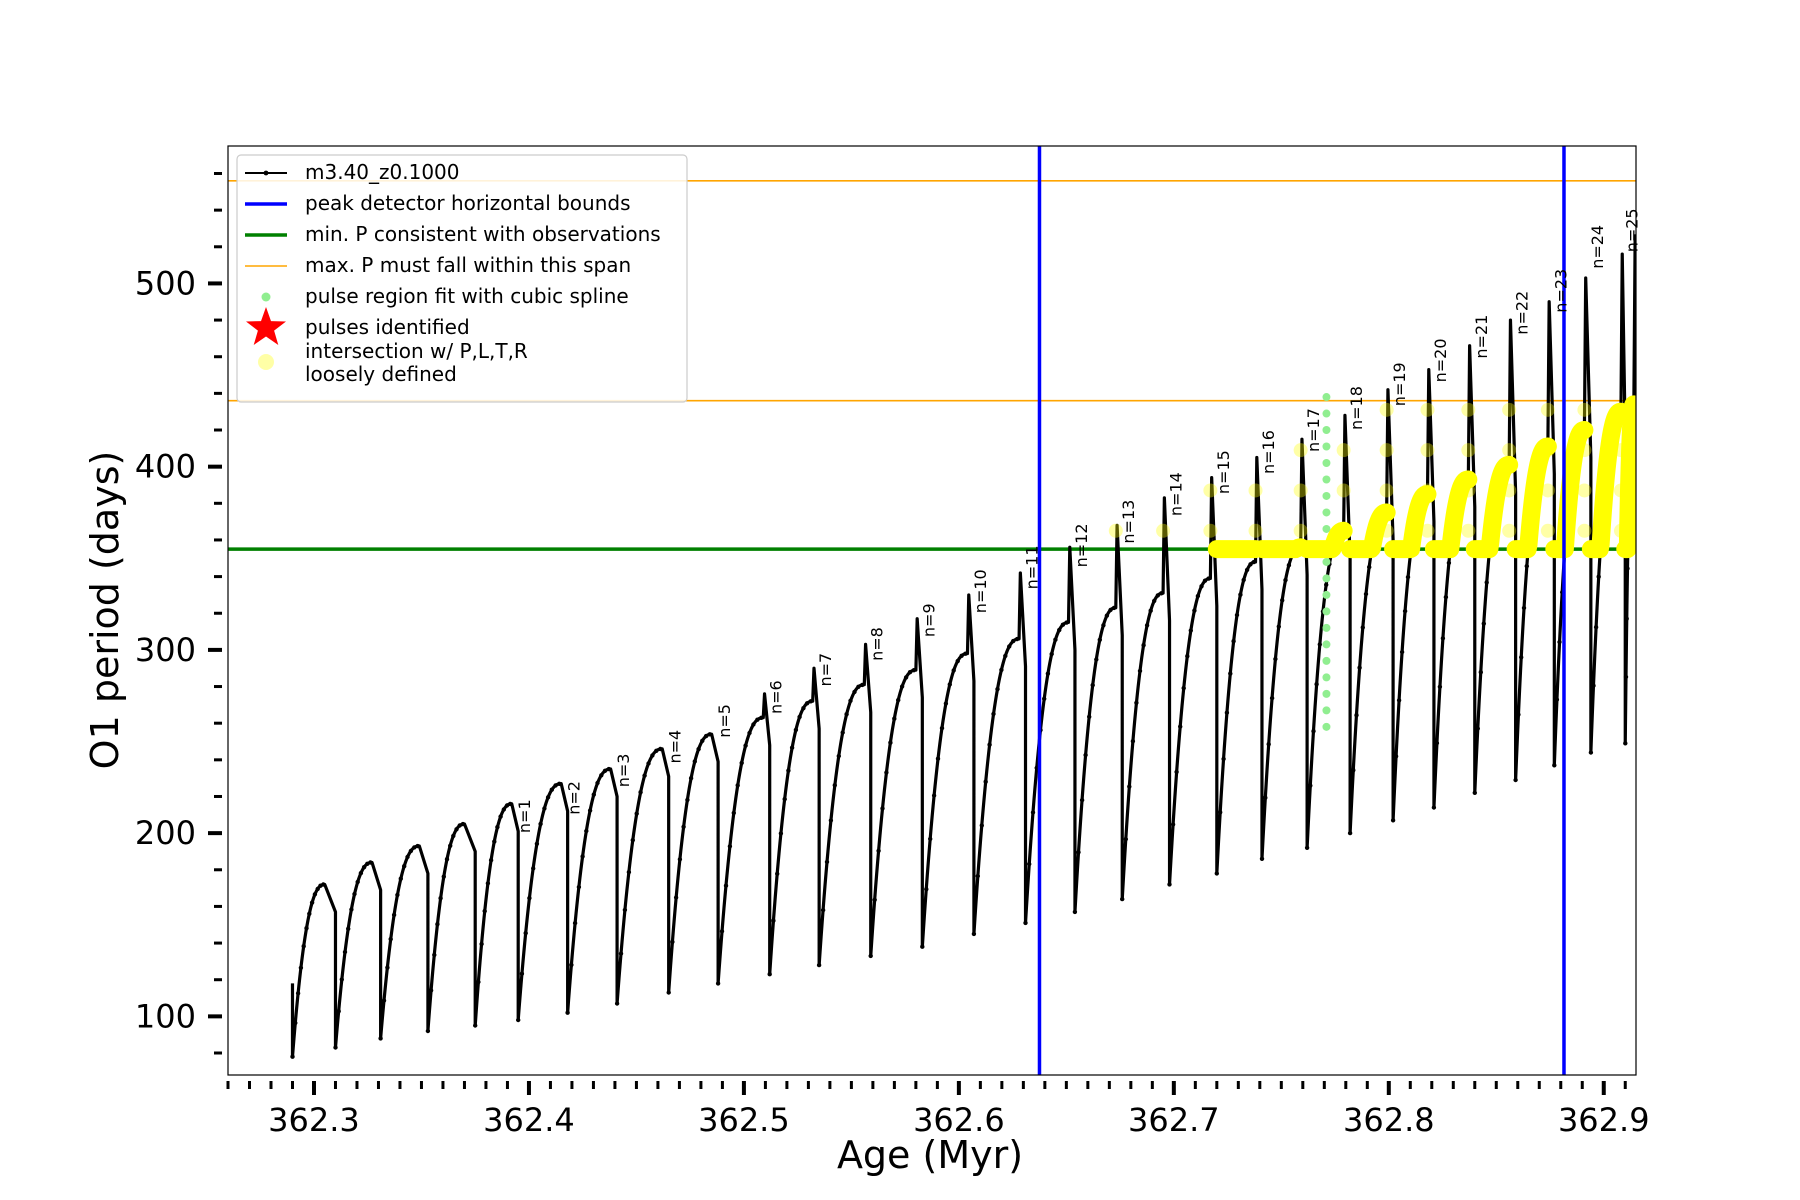  I want to click on x-tick-label: 362.7, so click(1174, 1120).